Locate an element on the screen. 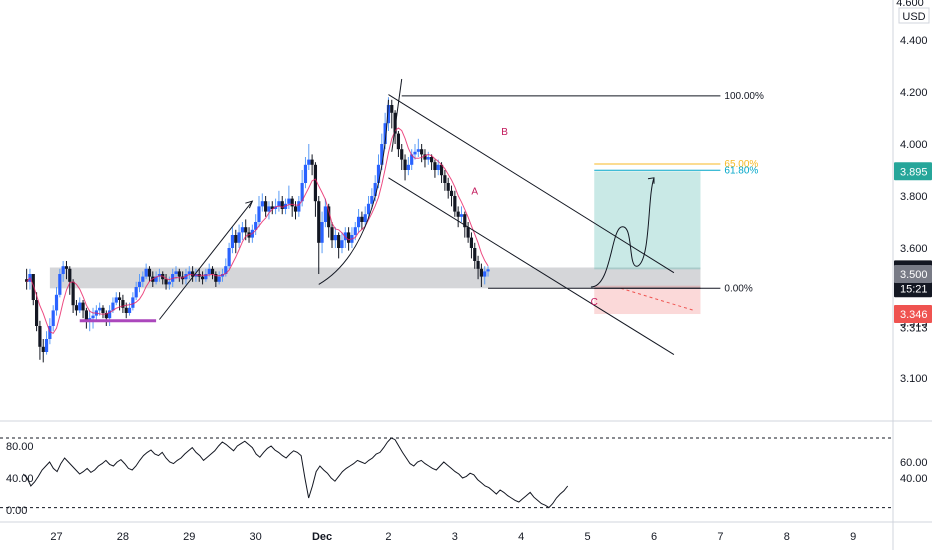  fib-label: 61.80% is located at coordinates (741, 170).